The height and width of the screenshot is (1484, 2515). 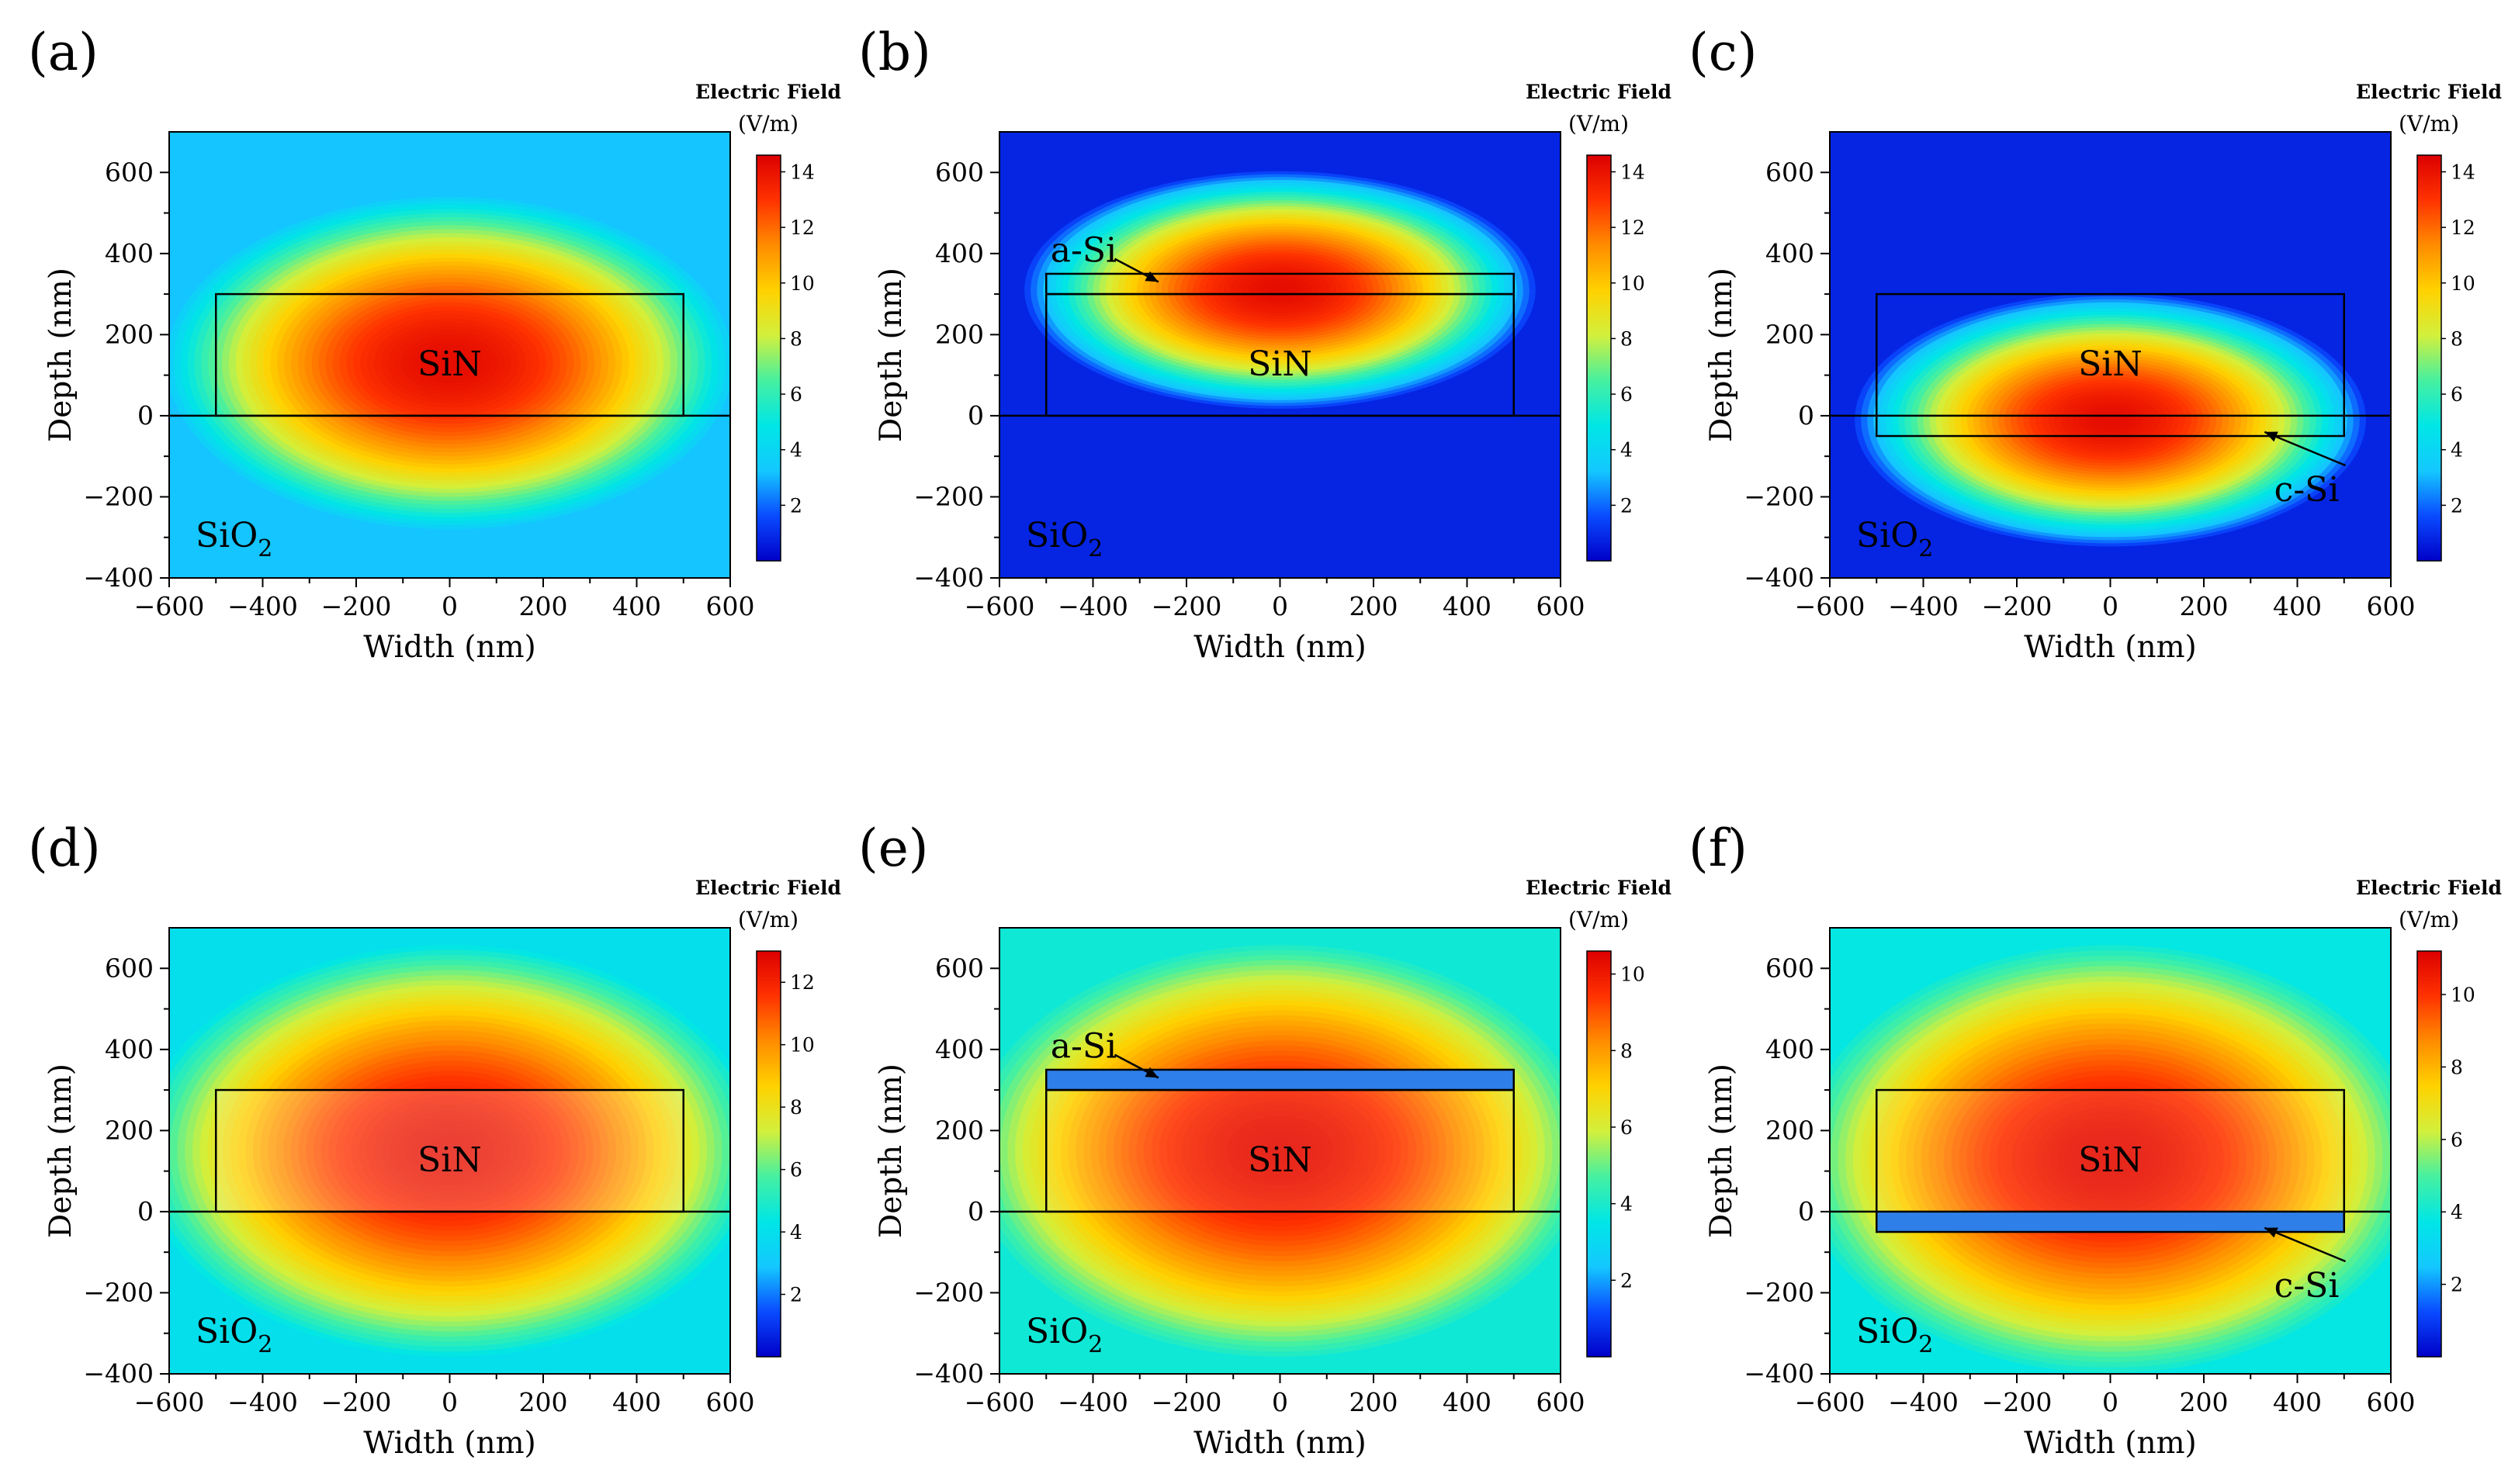 I want to click on layer-callout-label: a-Si, so click(x=1084, y=1047).